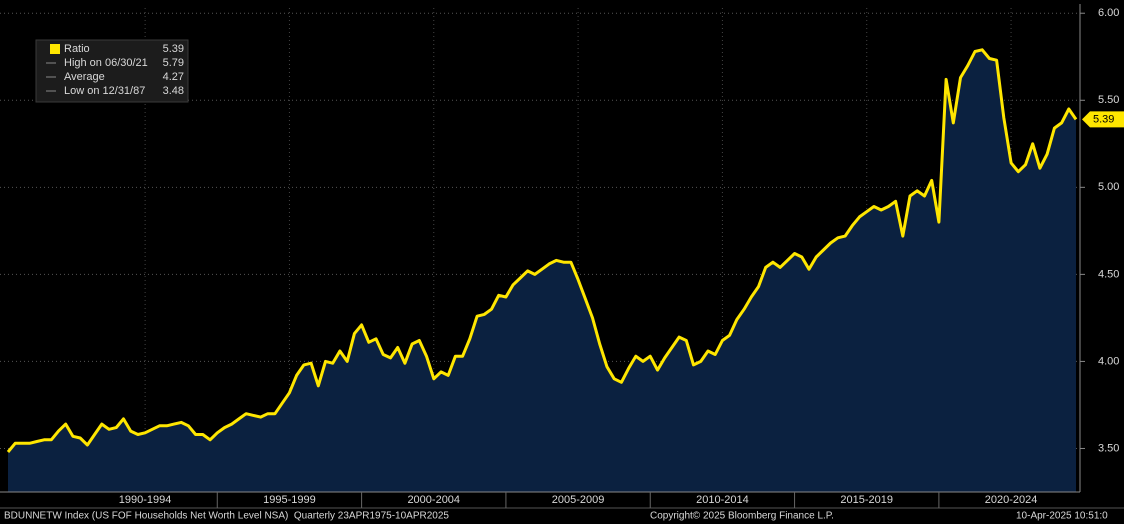  What do you see at coordinates (77, 49) in the screenshot?
I see `legend-label: Ratio` at bounding box center [77, 49].